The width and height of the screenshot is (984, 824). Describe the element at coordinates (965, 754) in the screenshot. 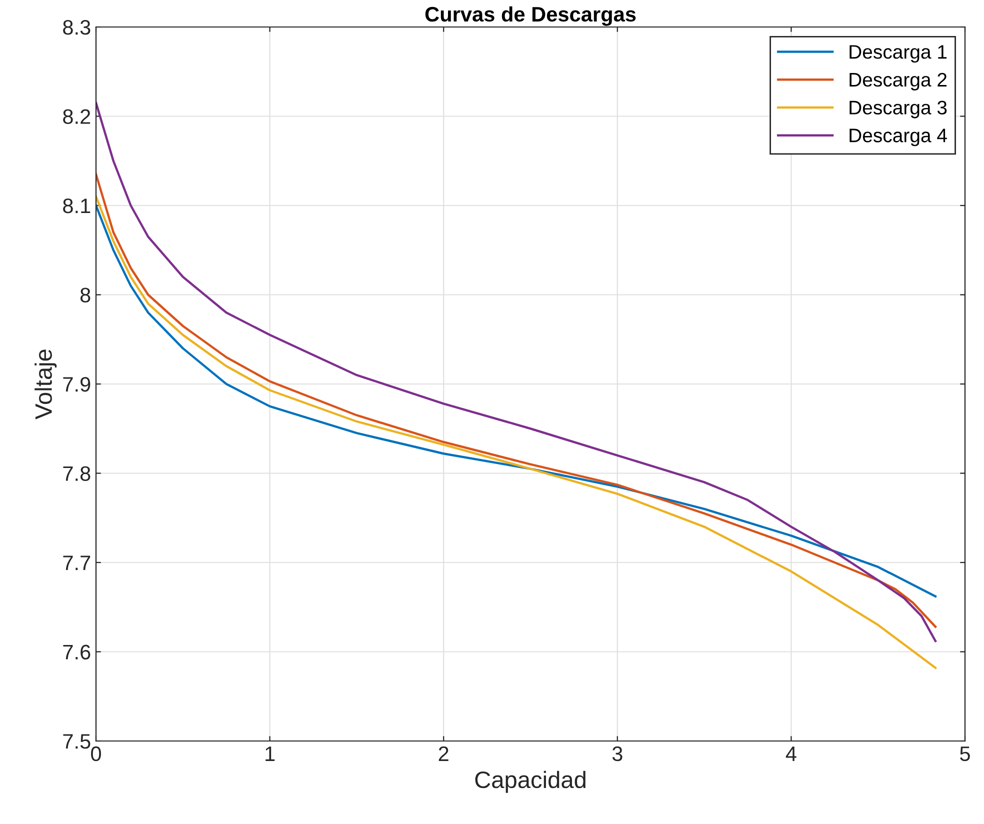

I see `x-tick-label: 5` at that location.